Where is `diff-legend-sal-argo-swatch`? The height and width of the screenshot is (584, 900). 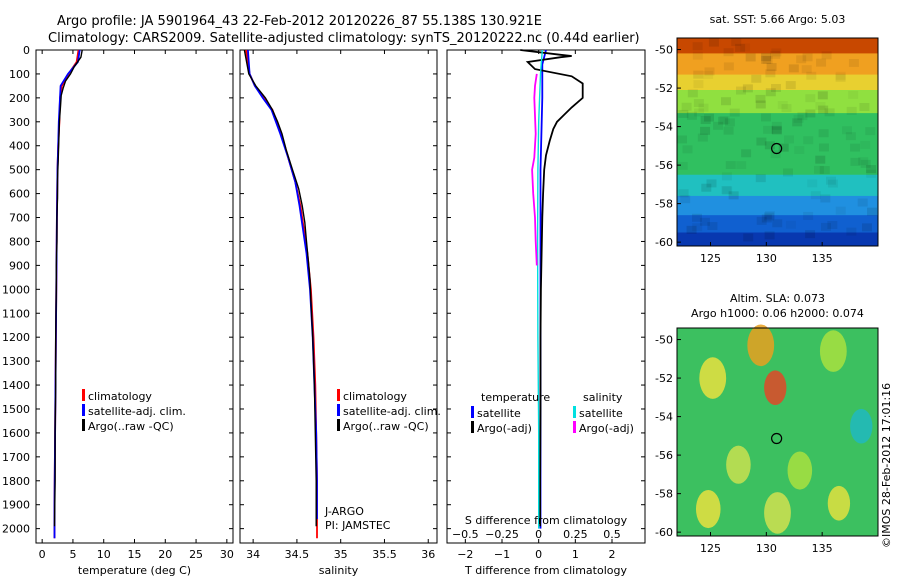
diff-legend-sal-argo-swatch is located at coordinates (574, 427).